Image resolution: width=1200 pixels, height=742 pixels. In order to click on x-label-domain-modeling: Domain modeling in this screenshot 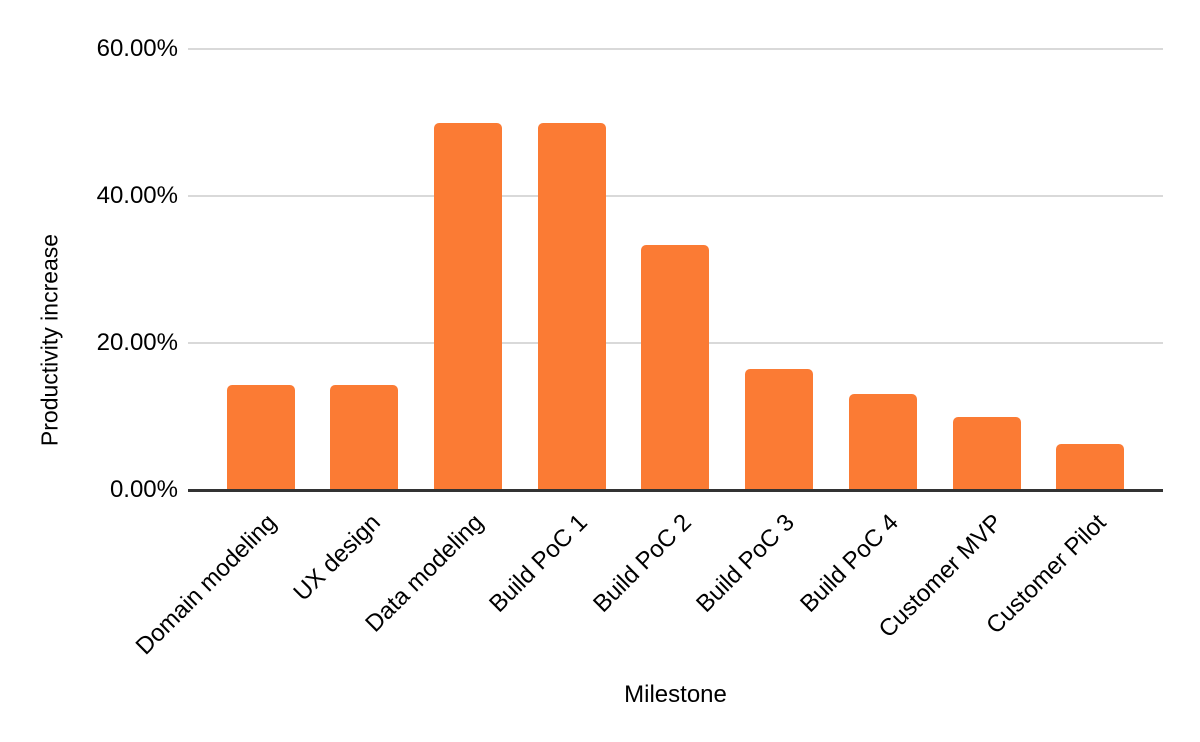, I will do `click(206, 585)`.